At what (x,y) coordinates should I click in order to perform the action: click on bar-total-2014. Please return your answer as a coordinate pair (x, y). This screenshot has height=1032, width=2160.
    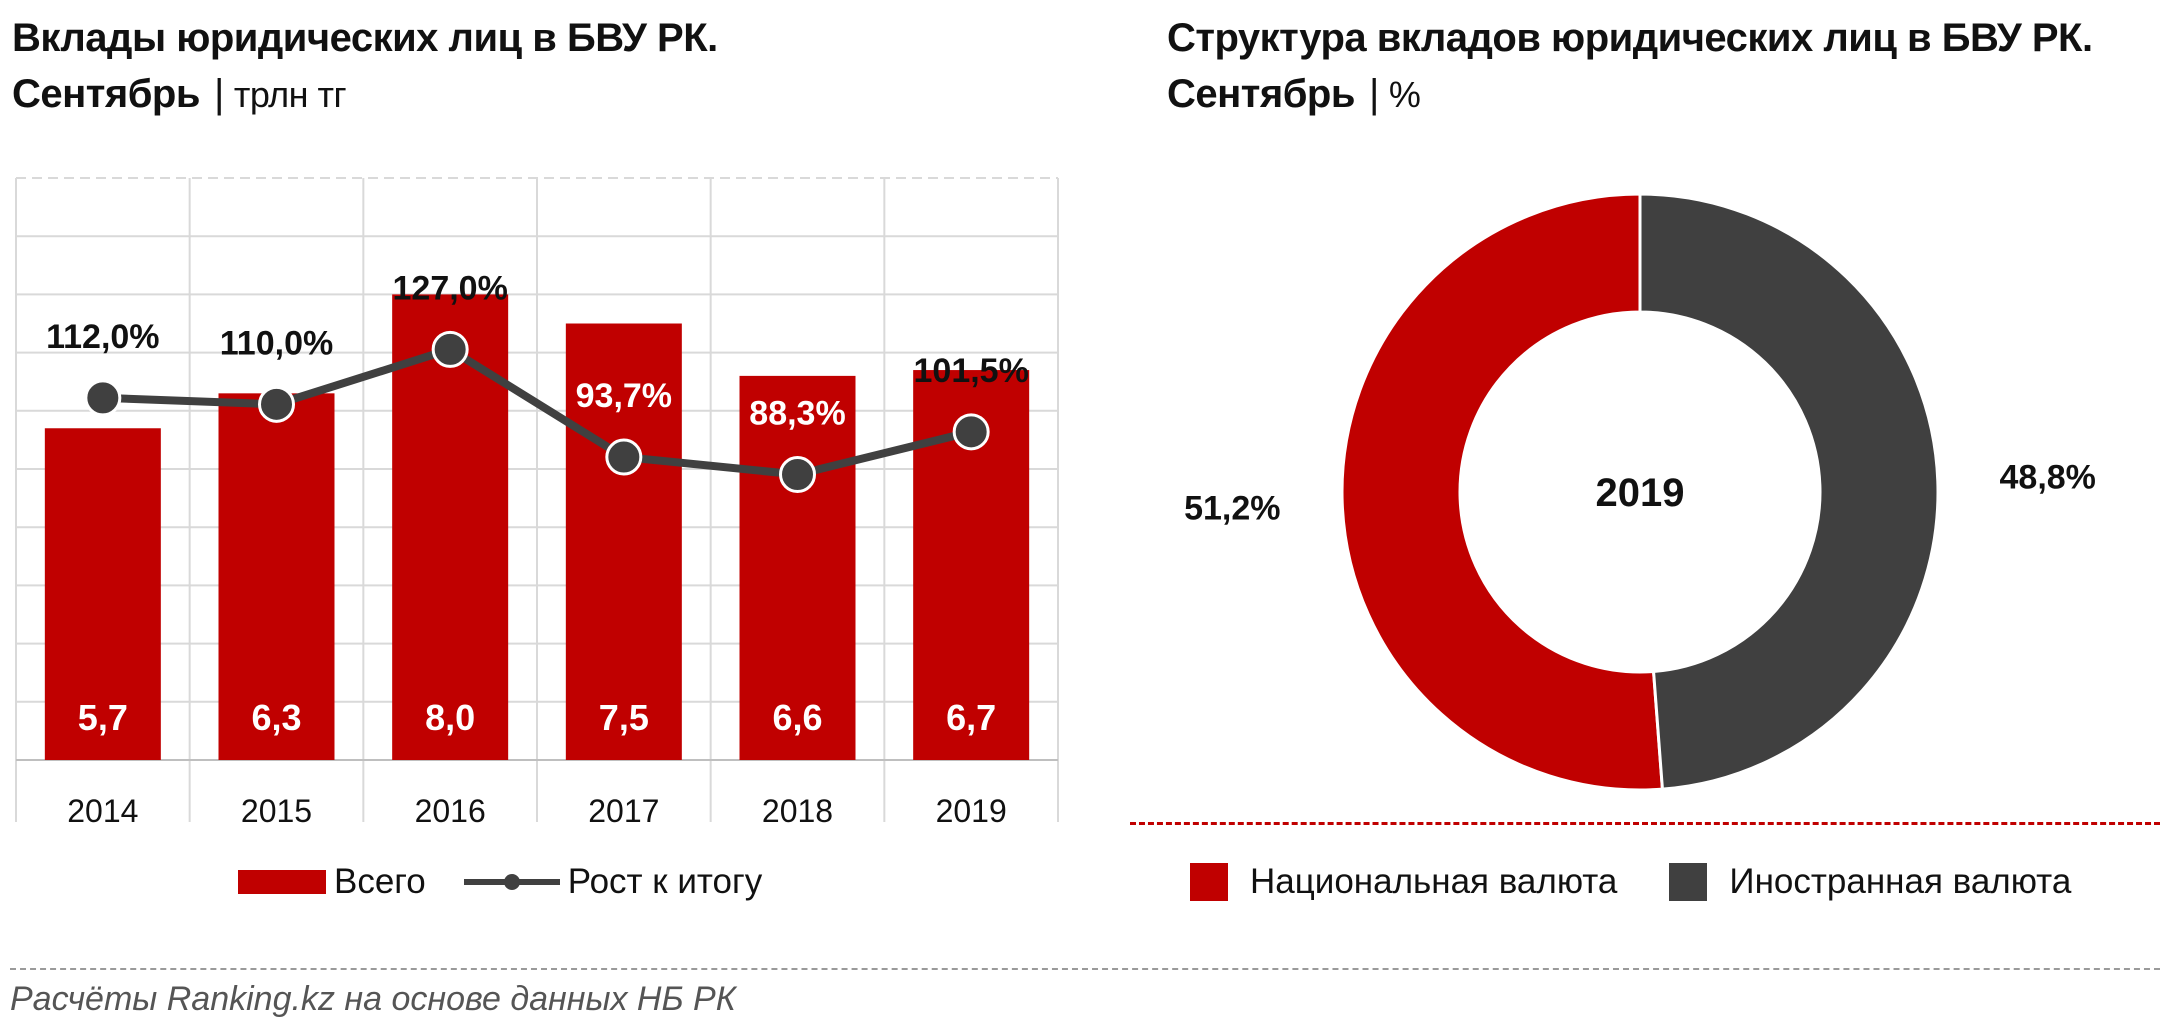
    Looking at the image, I should click on (102, 594).